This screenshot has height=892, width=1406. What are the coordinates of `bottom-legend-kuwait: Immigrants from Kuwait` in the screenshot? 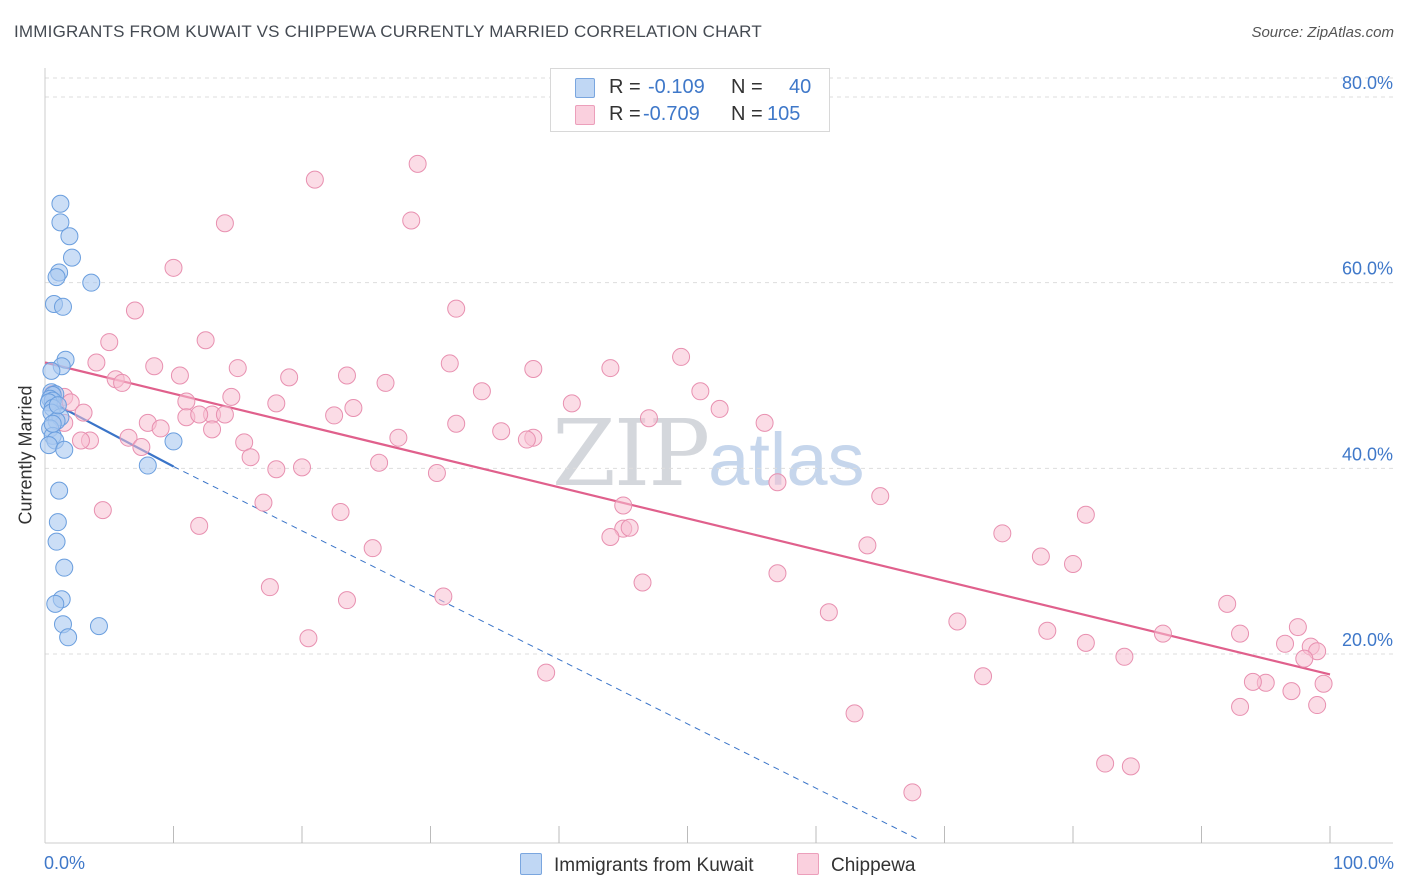 It's located at (637, 865).